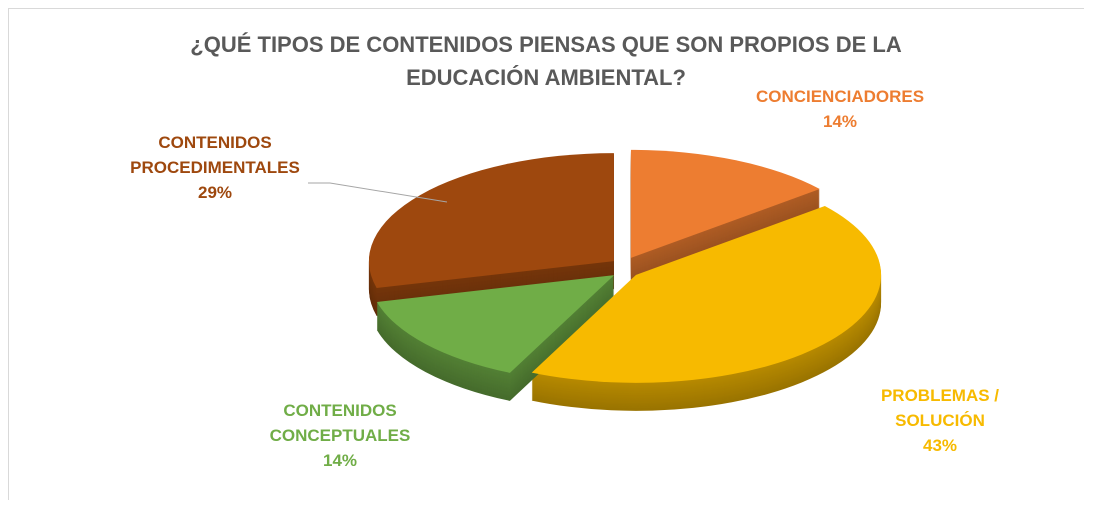 The width and height of the screenshot is (1093, 508). What do you see at coordinates (215, 155) in the screenshot?
I see `category-label: CONTENIDOS PROCEDIMENTALES` at bounding box center [215, 155].